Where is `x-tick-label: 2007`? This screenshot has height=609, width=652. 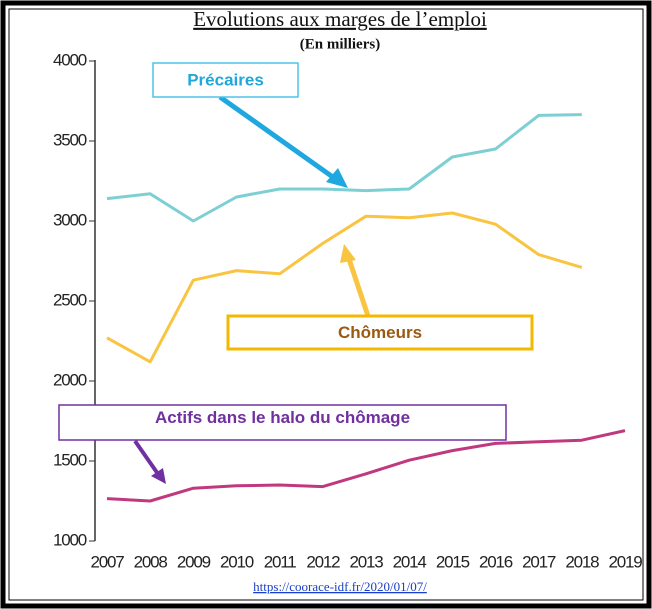 x-tick-label: 2007 is located at coordinates (107, 561).